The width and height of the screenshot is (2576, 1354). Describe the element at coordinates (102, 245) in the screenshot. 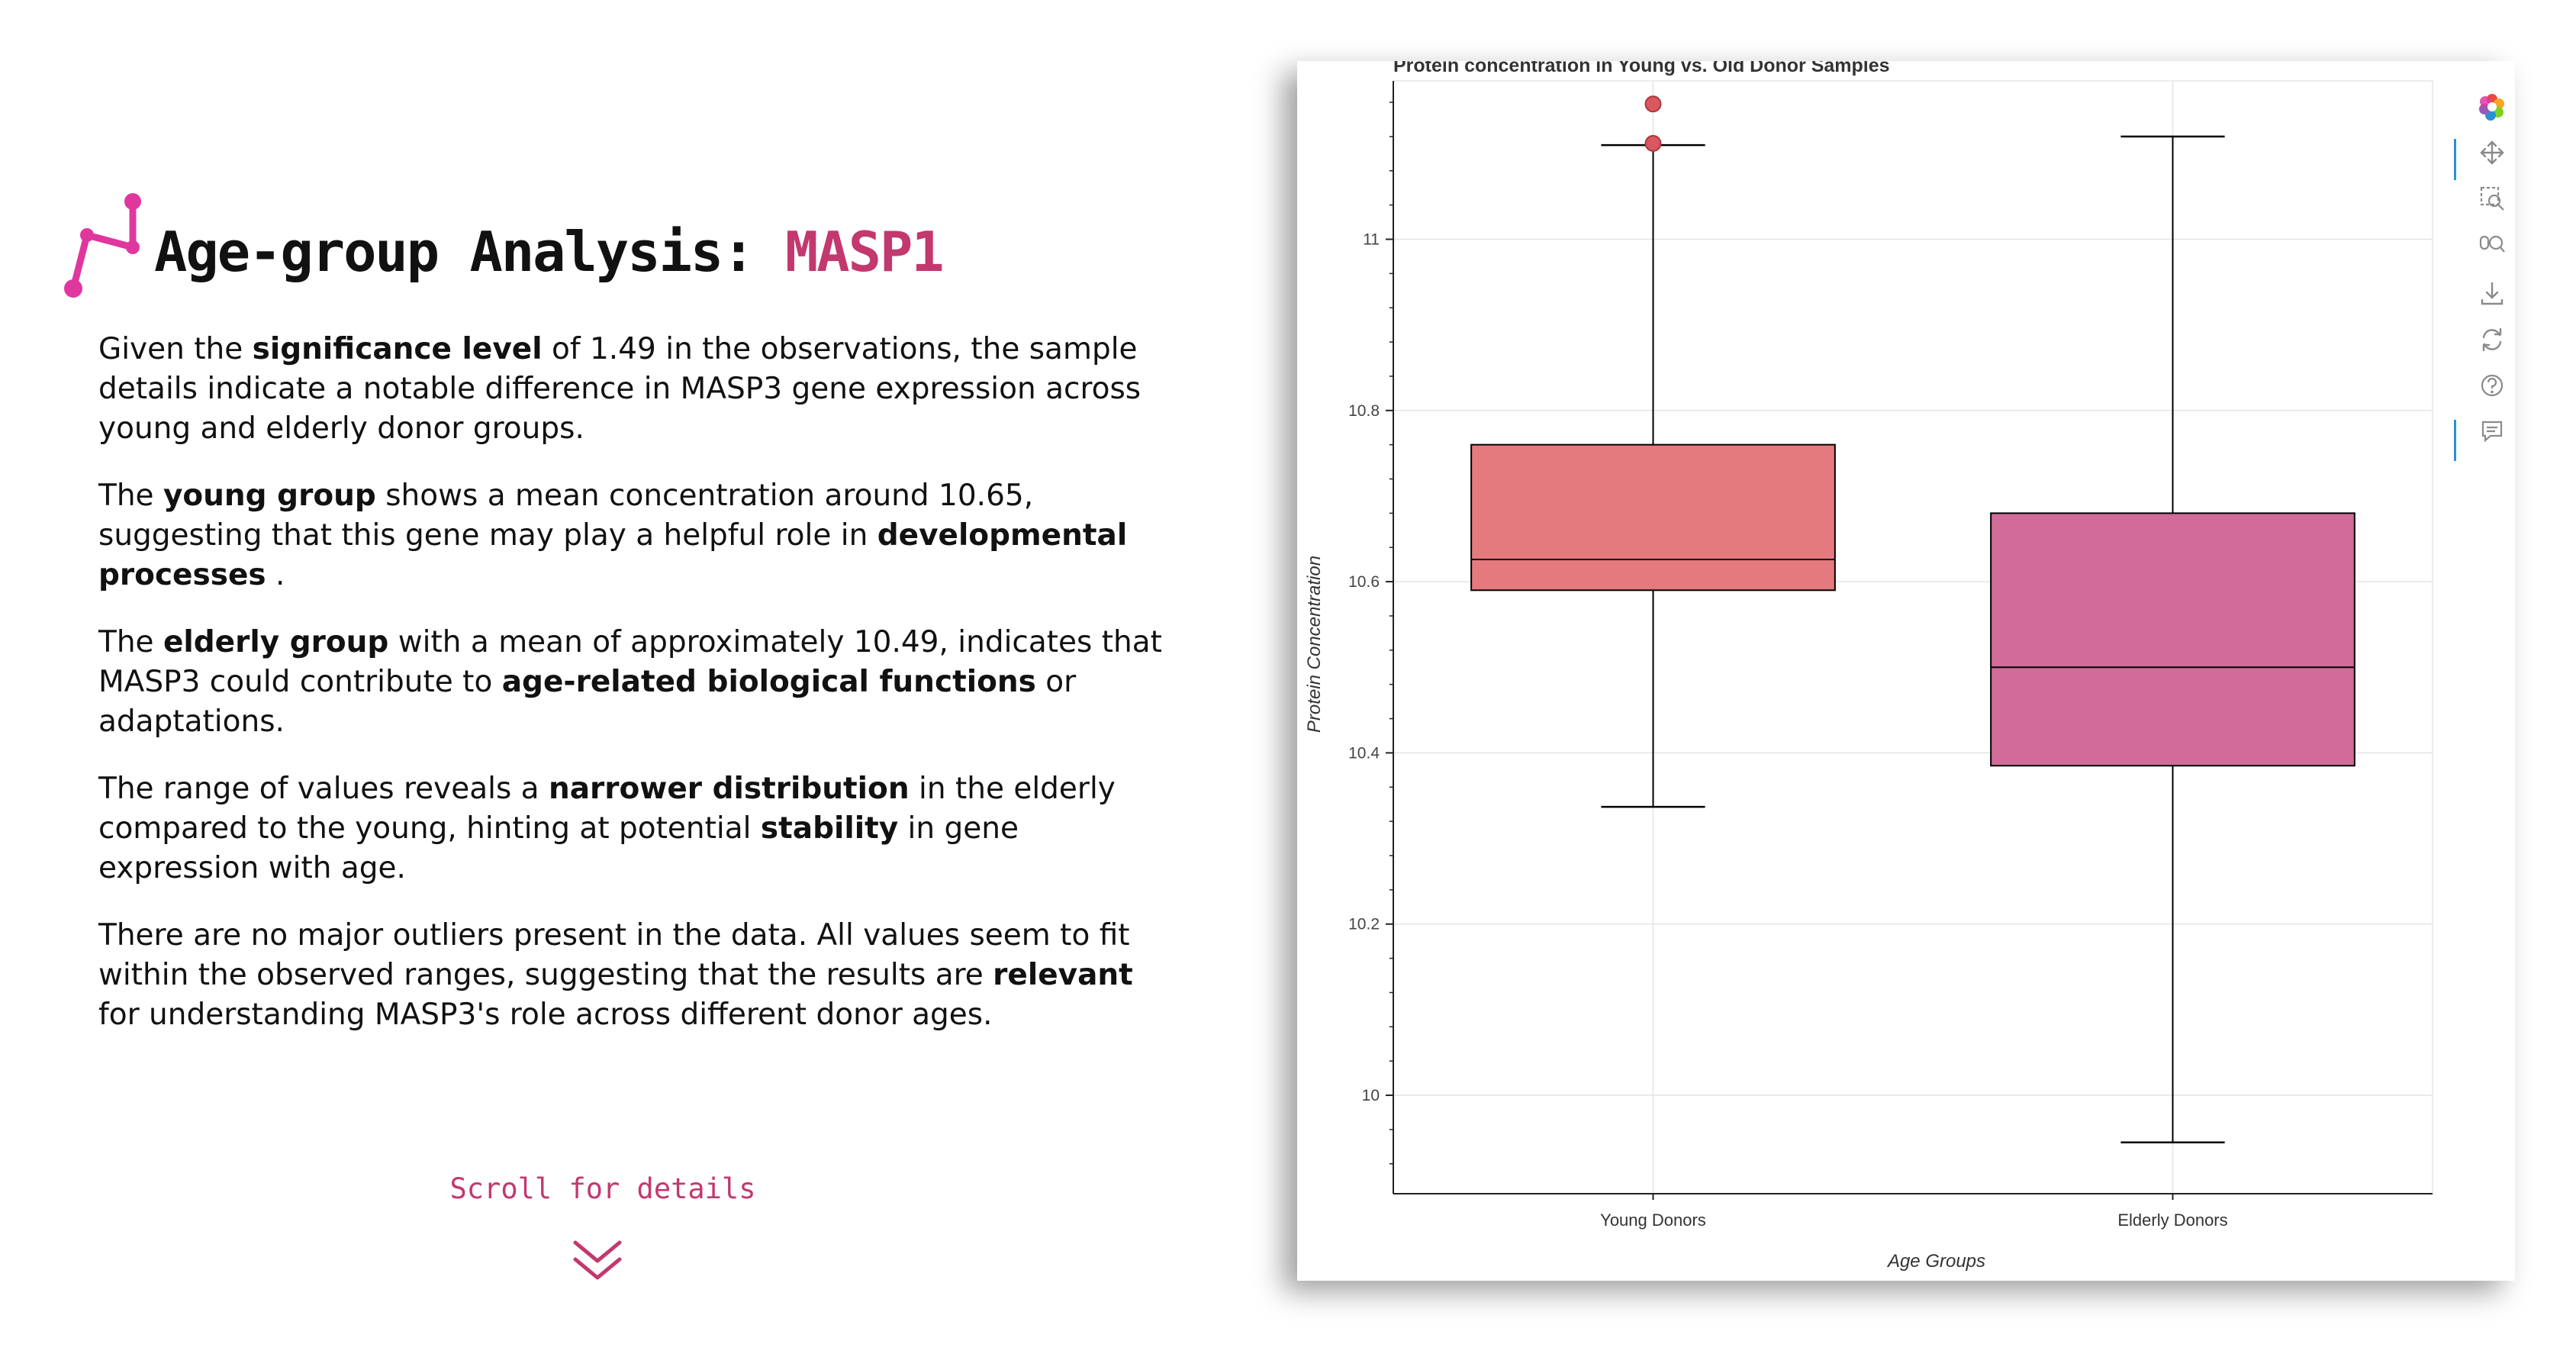

I see `app-logo-icon` at that location.